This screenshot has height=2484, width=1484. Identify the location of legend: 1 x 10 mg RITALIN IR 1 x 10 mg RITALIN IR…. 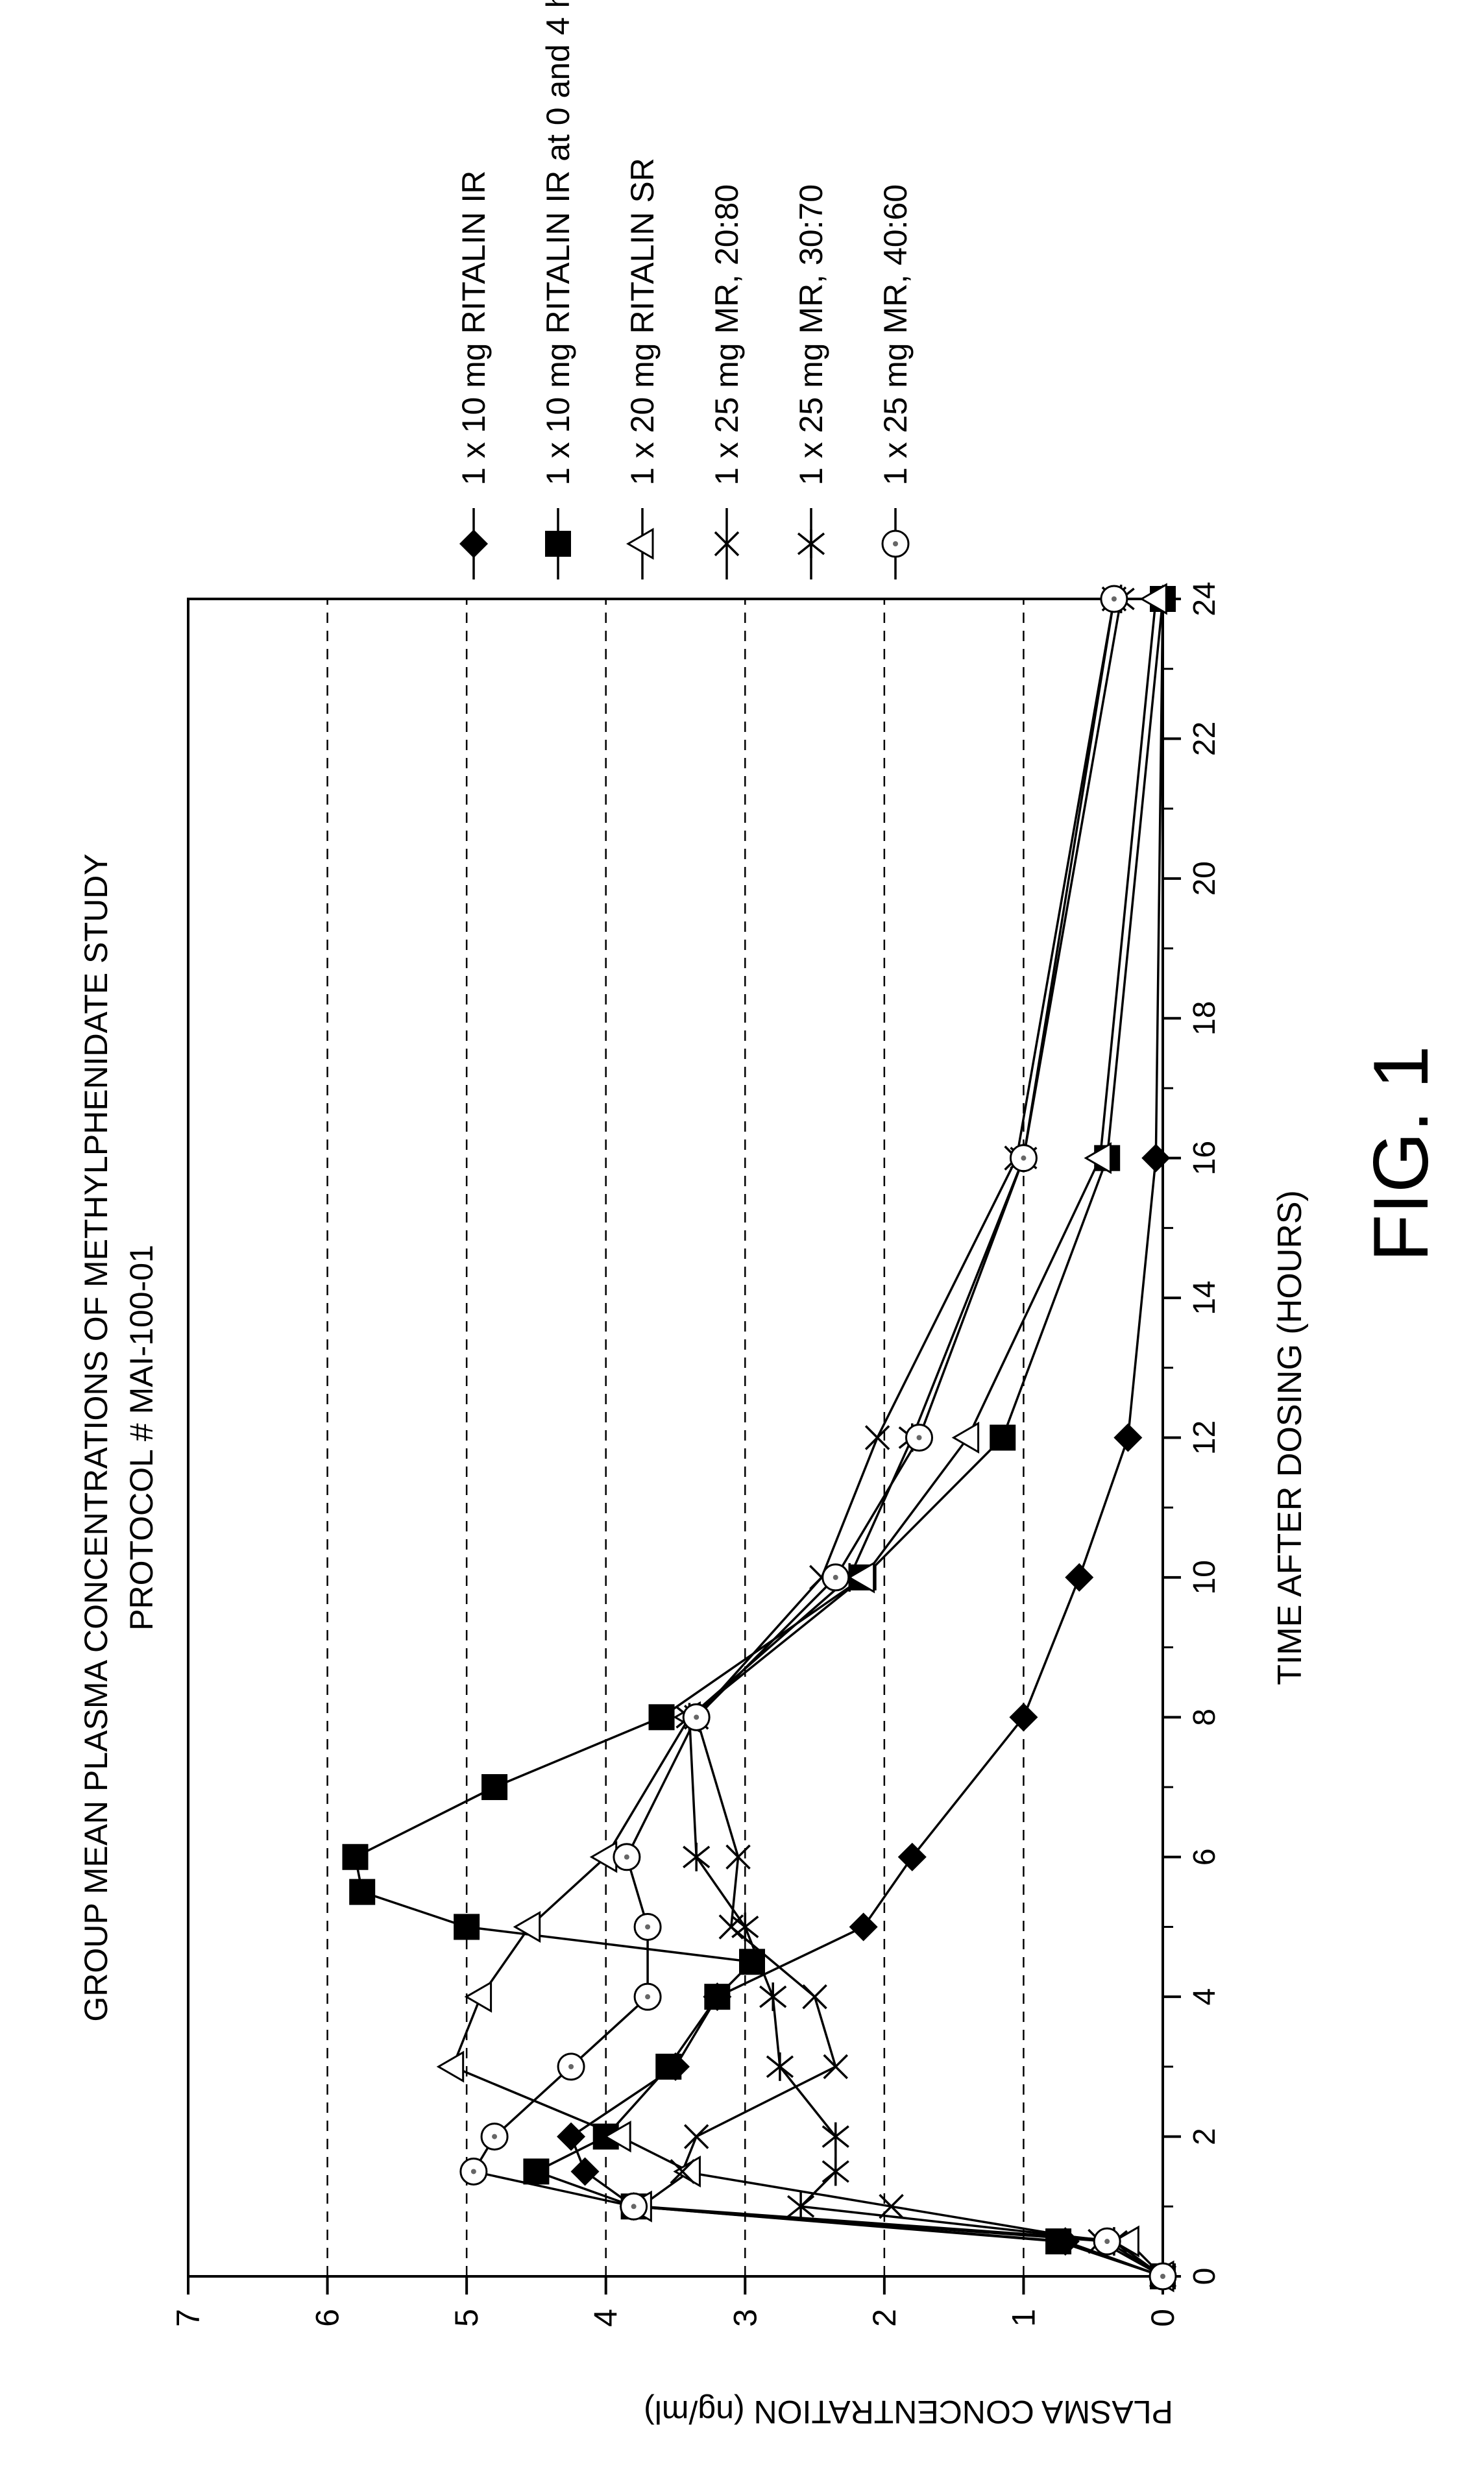
(685, 289).